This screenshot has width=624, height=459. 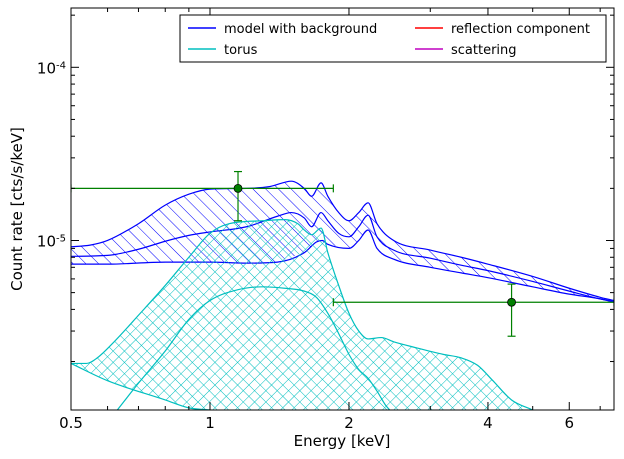 What do you see at coordinates (71, 423) in the screenshot?
I see `x-tick-label: 0.5` at bounding box center [71, 423].